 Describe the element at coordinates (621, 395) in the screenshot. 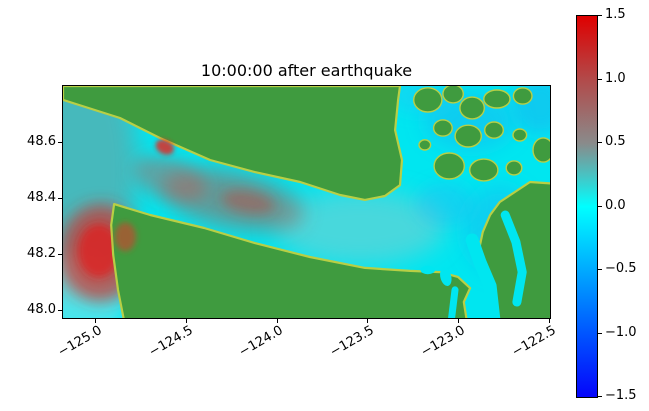

I see `colorbar-tick-label: −1.5` at that location.